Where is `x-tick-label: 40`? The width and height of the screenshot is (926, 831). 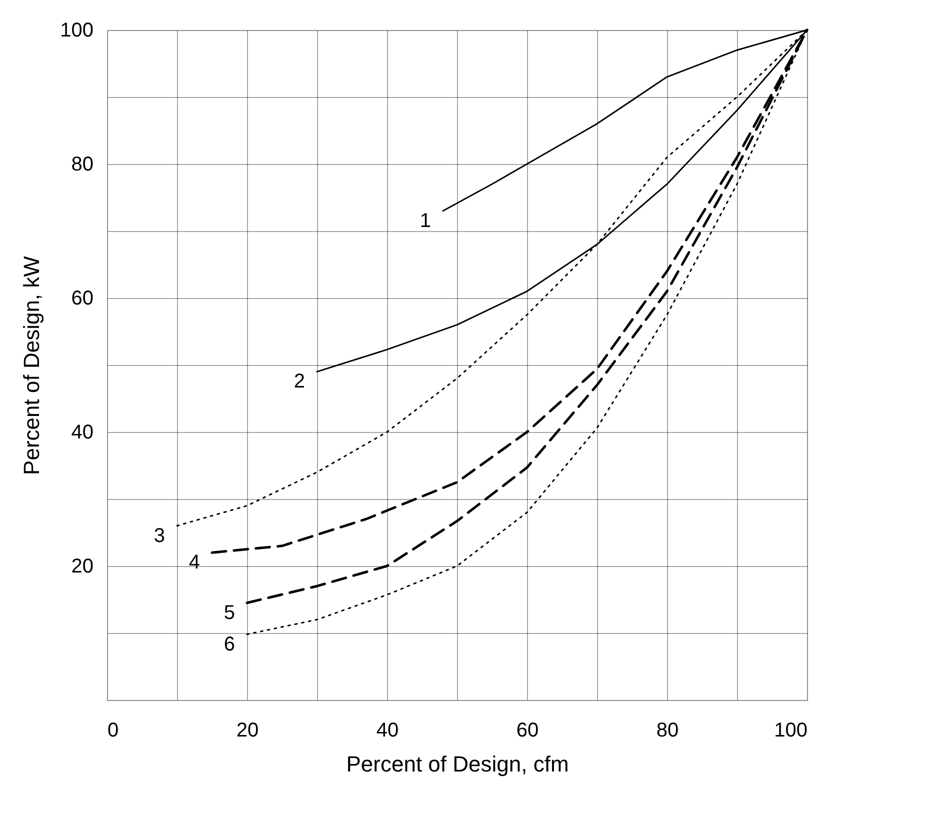 x-tick-label: 40 is located at coordinates (387, 731).